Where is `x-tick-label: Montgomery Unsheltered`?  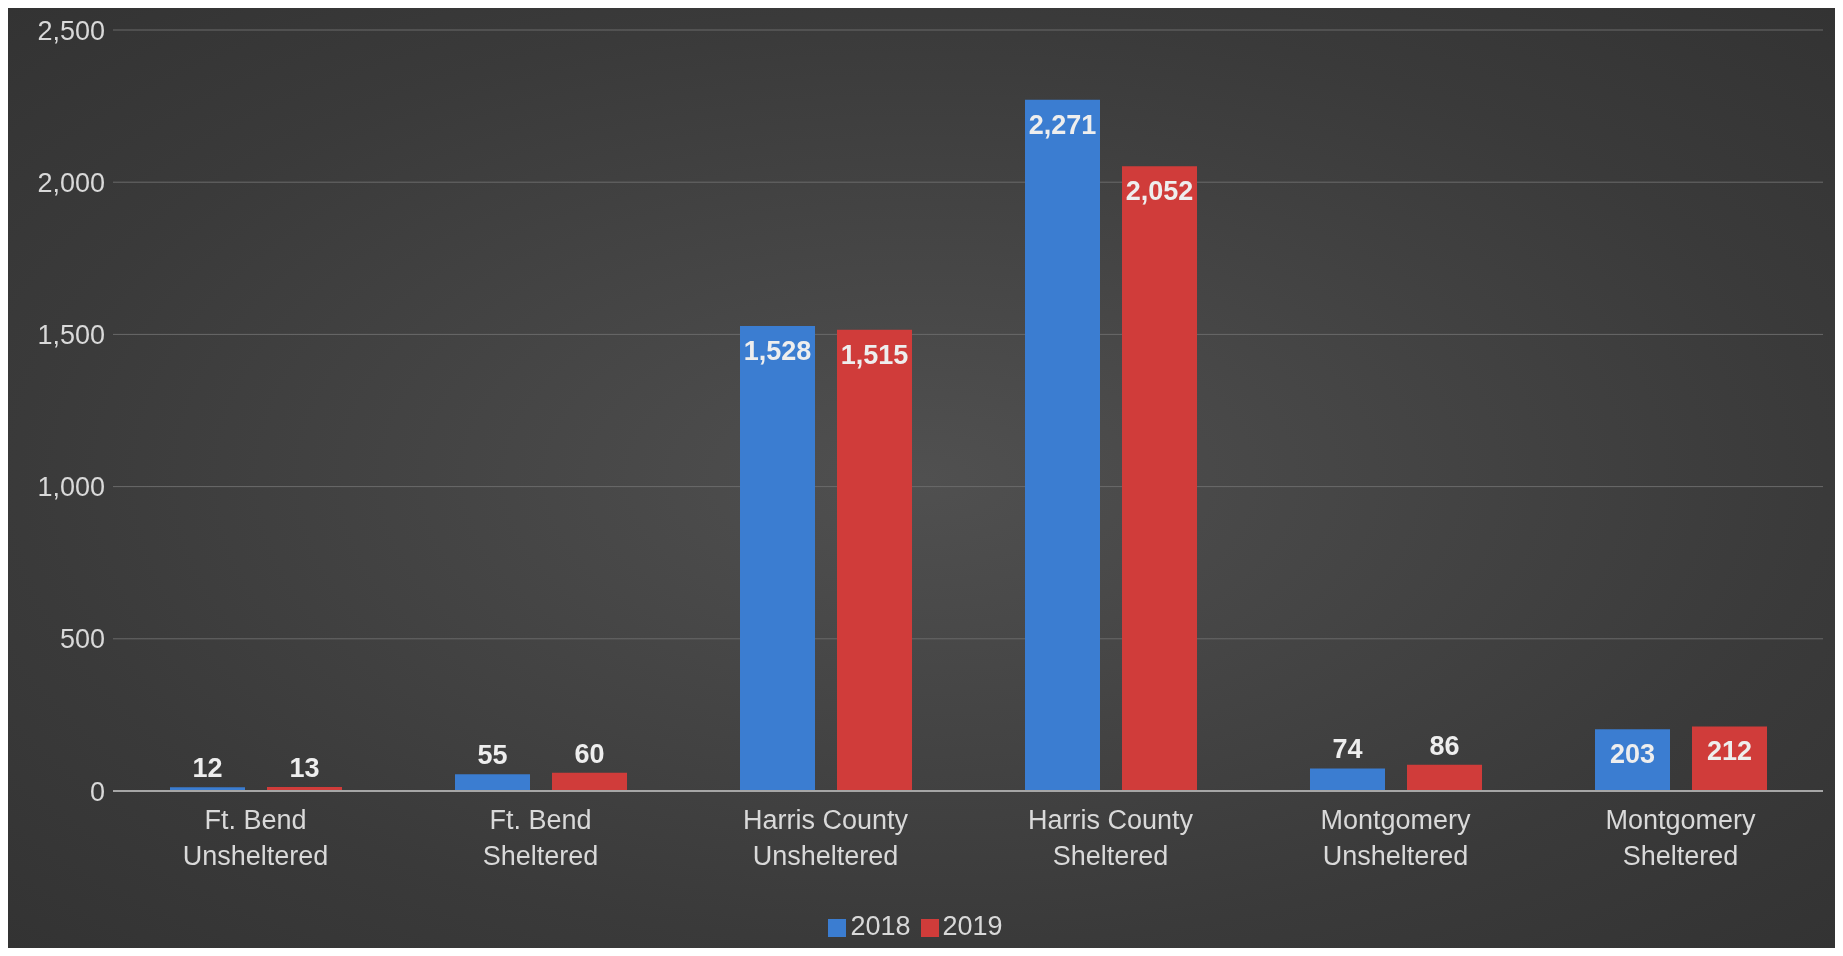
x-tick-label: Montgomery Unsheltered is located at coordinates (1396, 838).